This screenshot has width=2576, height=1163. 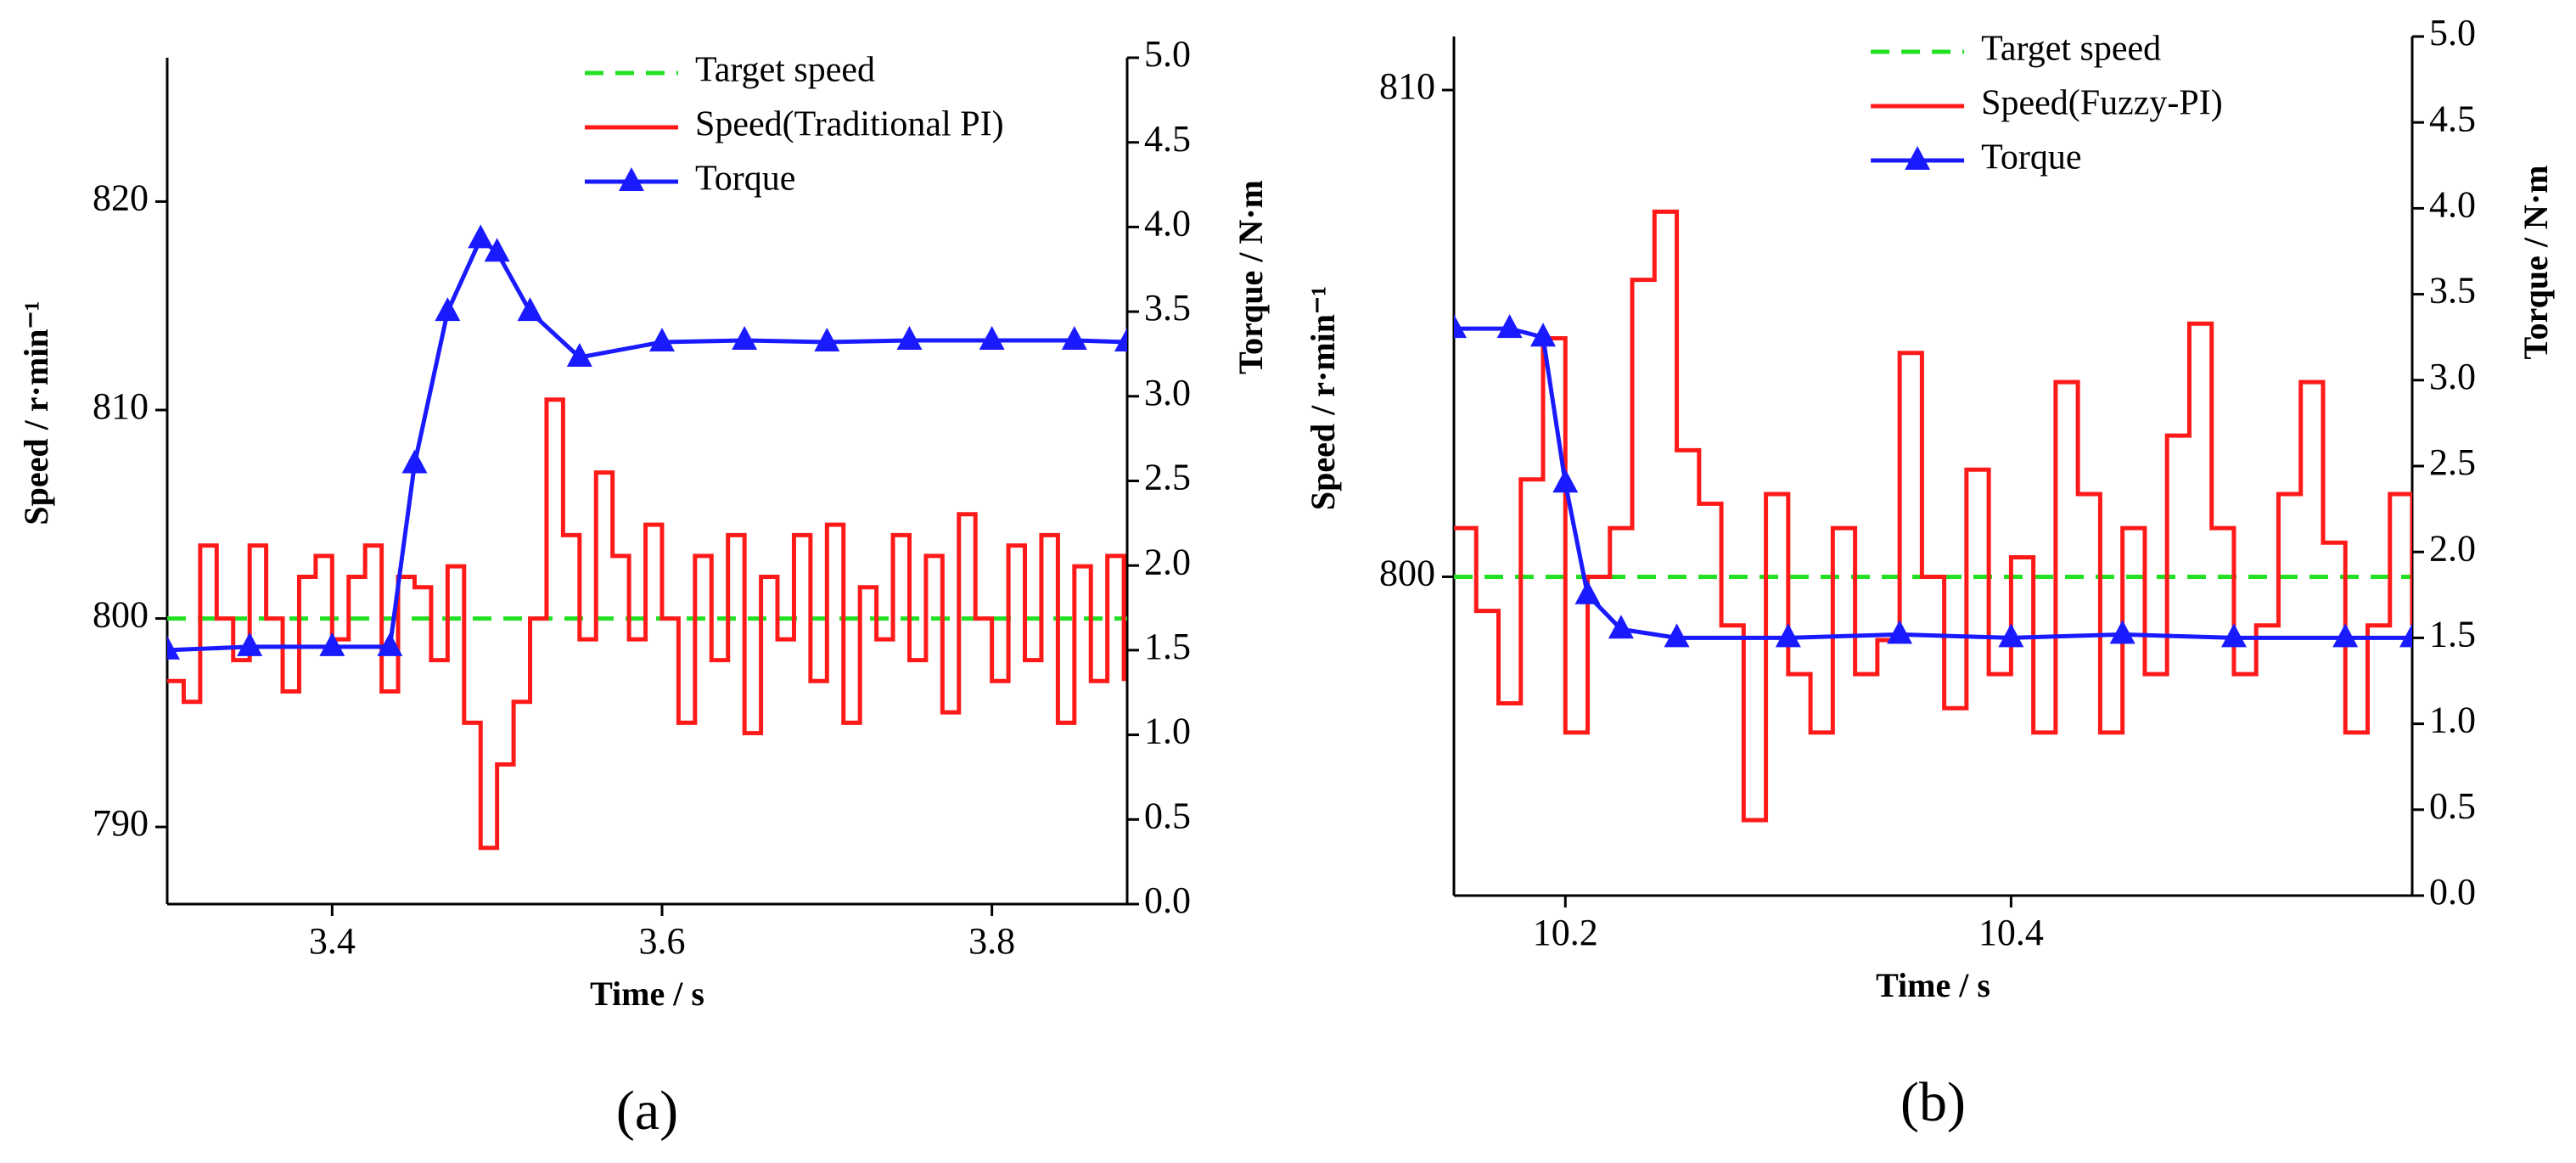 I want to click on y-tick-label: 790, so click(x=121, y=823).